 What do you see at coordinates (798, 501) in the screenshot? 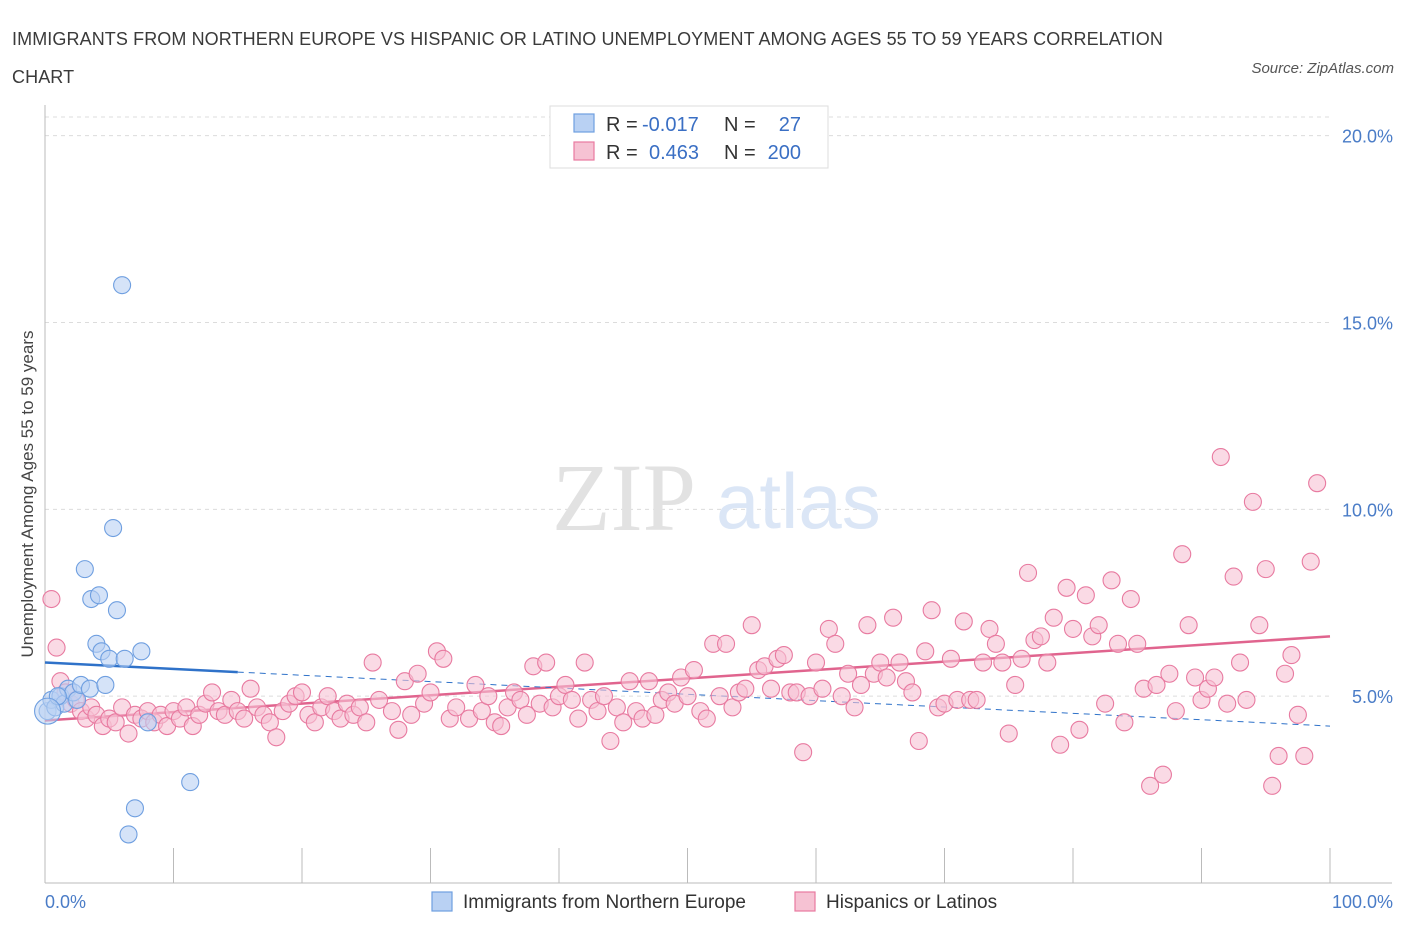
I see `watermark-atlas: atlas` at bounding box center [798, 501].